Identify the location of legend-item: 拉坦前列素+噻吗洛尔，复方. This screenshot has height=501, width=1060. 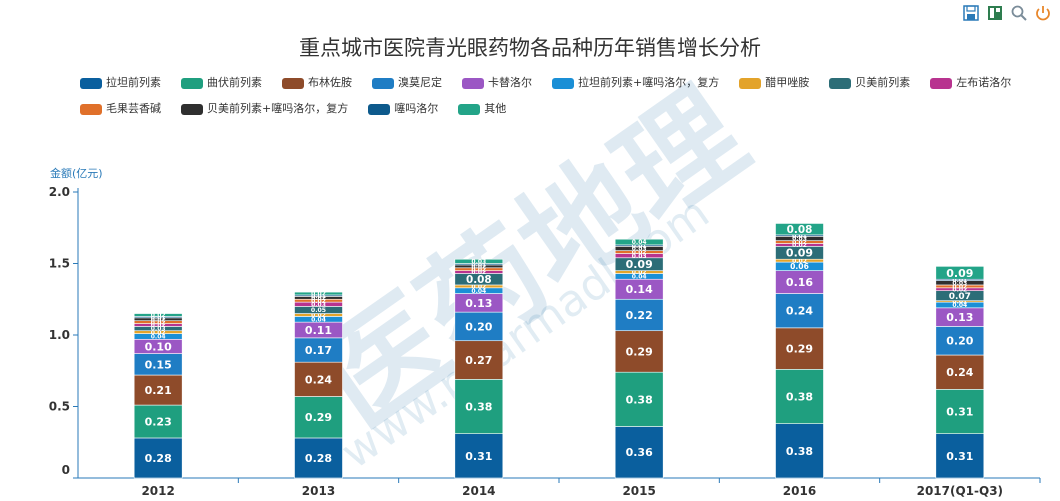
(635, 83).